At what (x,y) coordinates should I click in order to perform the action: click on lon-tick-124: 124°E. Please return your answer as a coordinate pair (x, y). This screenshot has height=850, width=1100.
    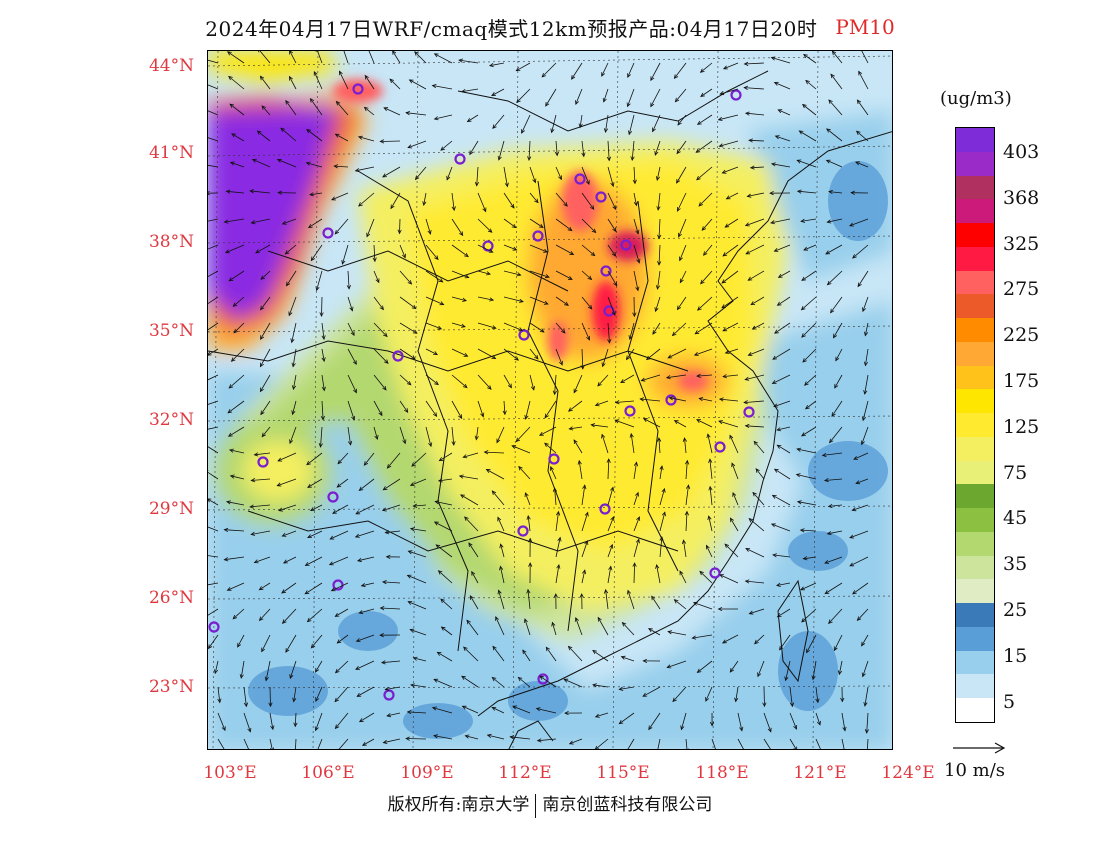
    Looking at the image, I should click on (908, 773).